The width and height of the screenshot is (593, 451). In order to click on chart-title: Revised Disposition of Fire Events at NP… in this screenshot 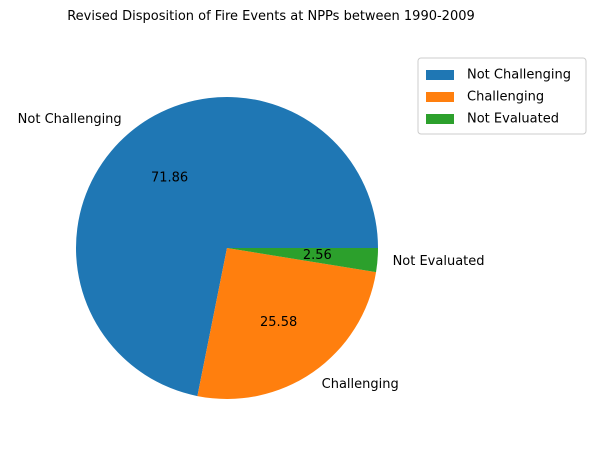, I will do `click(271, 16)`.